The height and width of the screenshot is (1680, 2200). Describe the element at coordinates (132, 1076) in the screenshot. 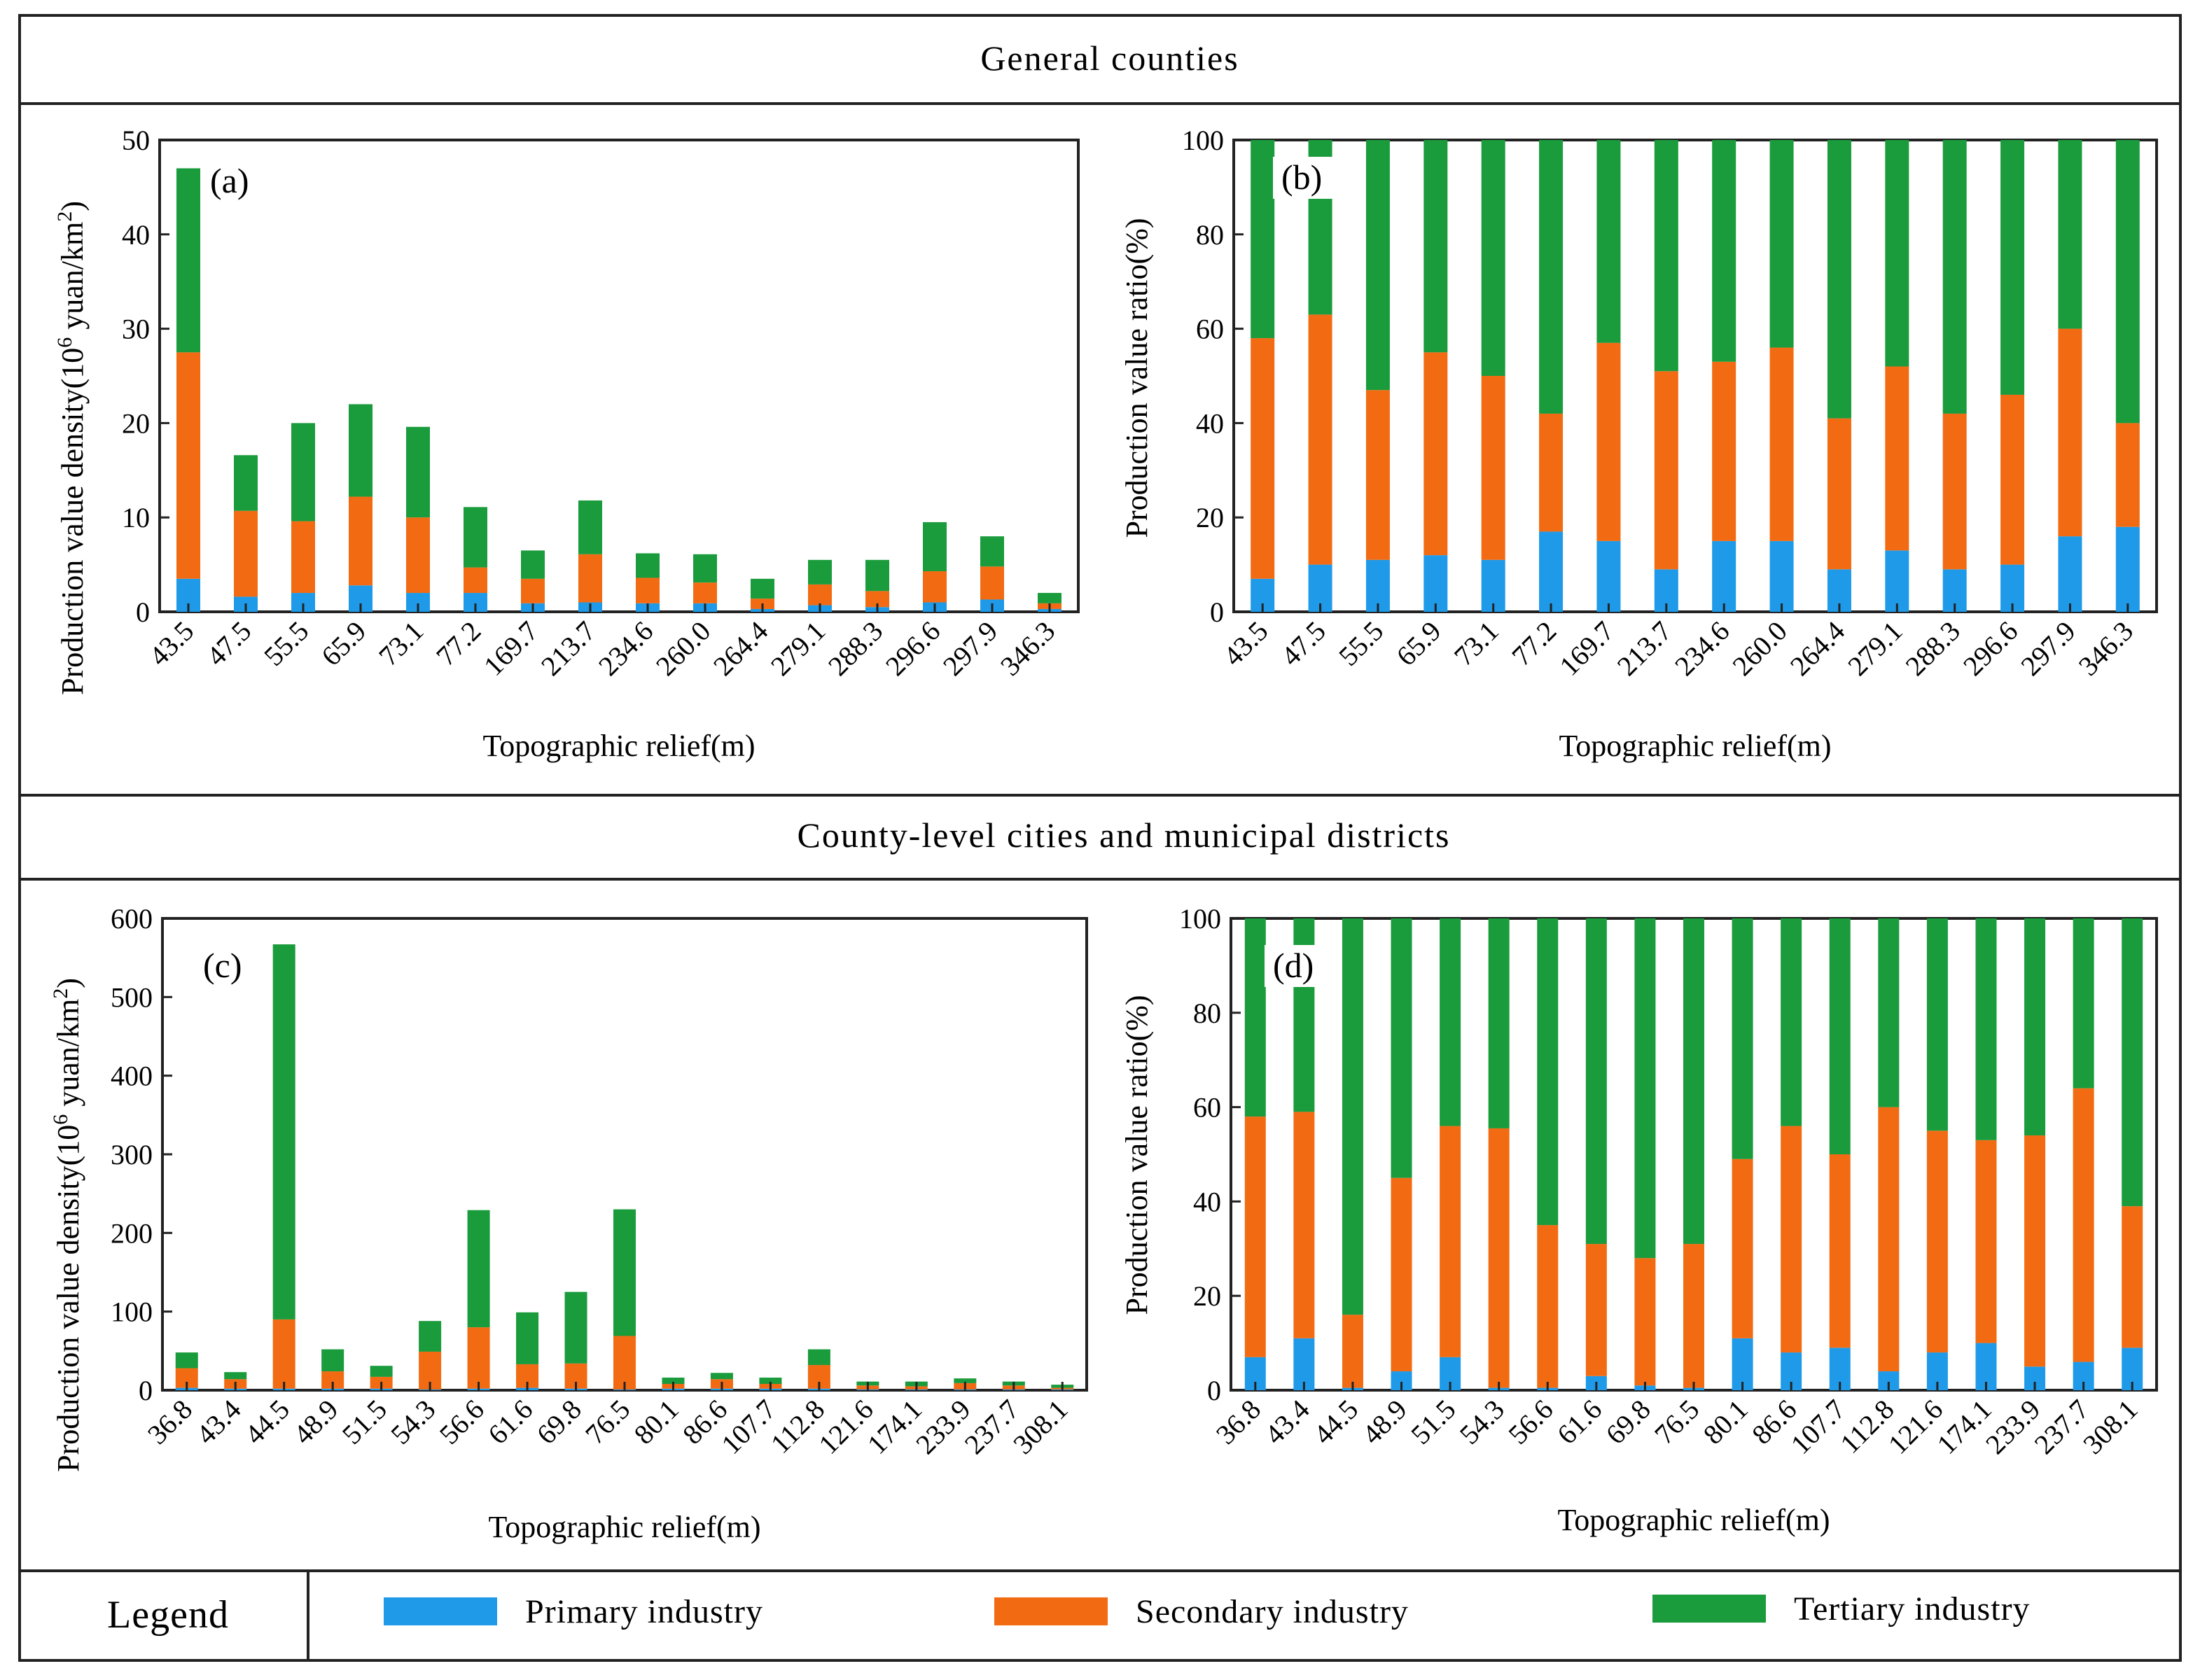

I see `y-tick-label: 400` at that location.